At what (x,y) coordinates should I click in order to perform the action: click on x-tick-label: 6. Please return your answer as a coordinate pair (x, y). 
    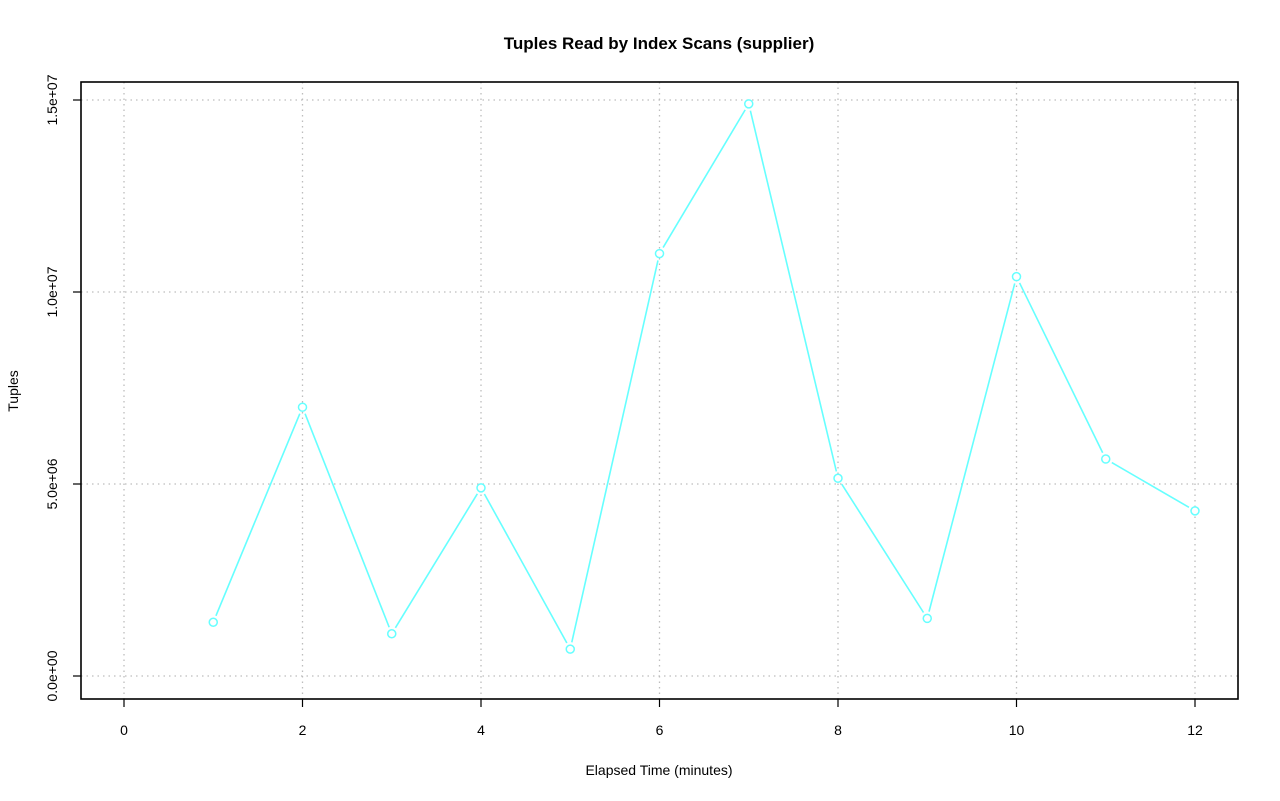
    Looking at the image, I should click on (660, 730).